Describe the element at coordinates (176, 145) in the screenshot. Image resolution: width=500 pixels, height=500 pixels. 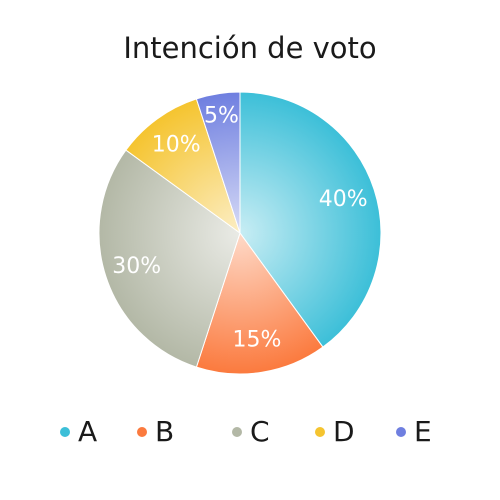
I see `slice-label-d: 10%` at that location.